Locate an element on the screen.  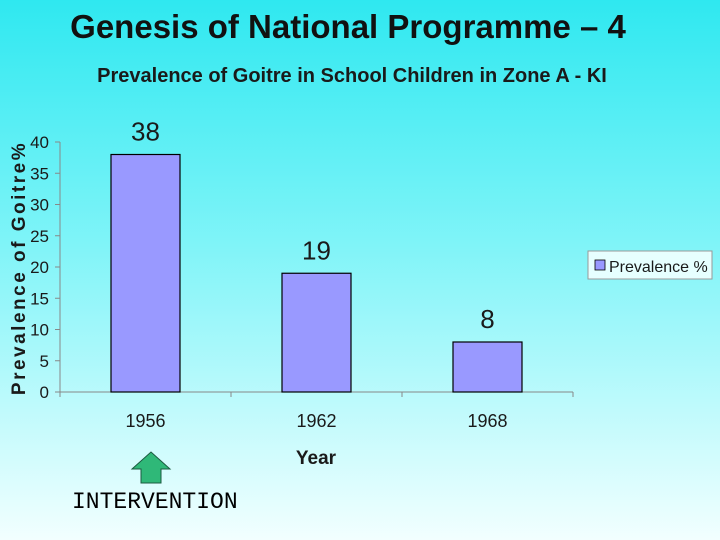
y-axis-ticks: 0 5 10 15 20 25 30 35 40 is located at coordinates (45, 267).